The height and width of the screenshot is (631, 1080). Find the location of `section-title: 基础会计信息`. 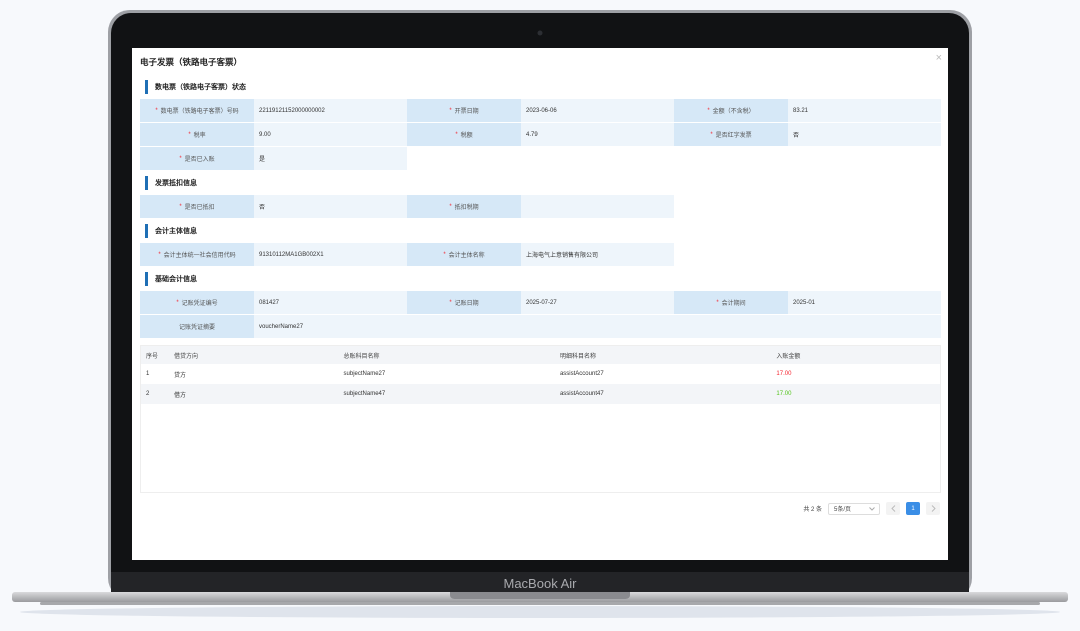

section-title: 基础会计信息 is located at coordinates (540, 279).